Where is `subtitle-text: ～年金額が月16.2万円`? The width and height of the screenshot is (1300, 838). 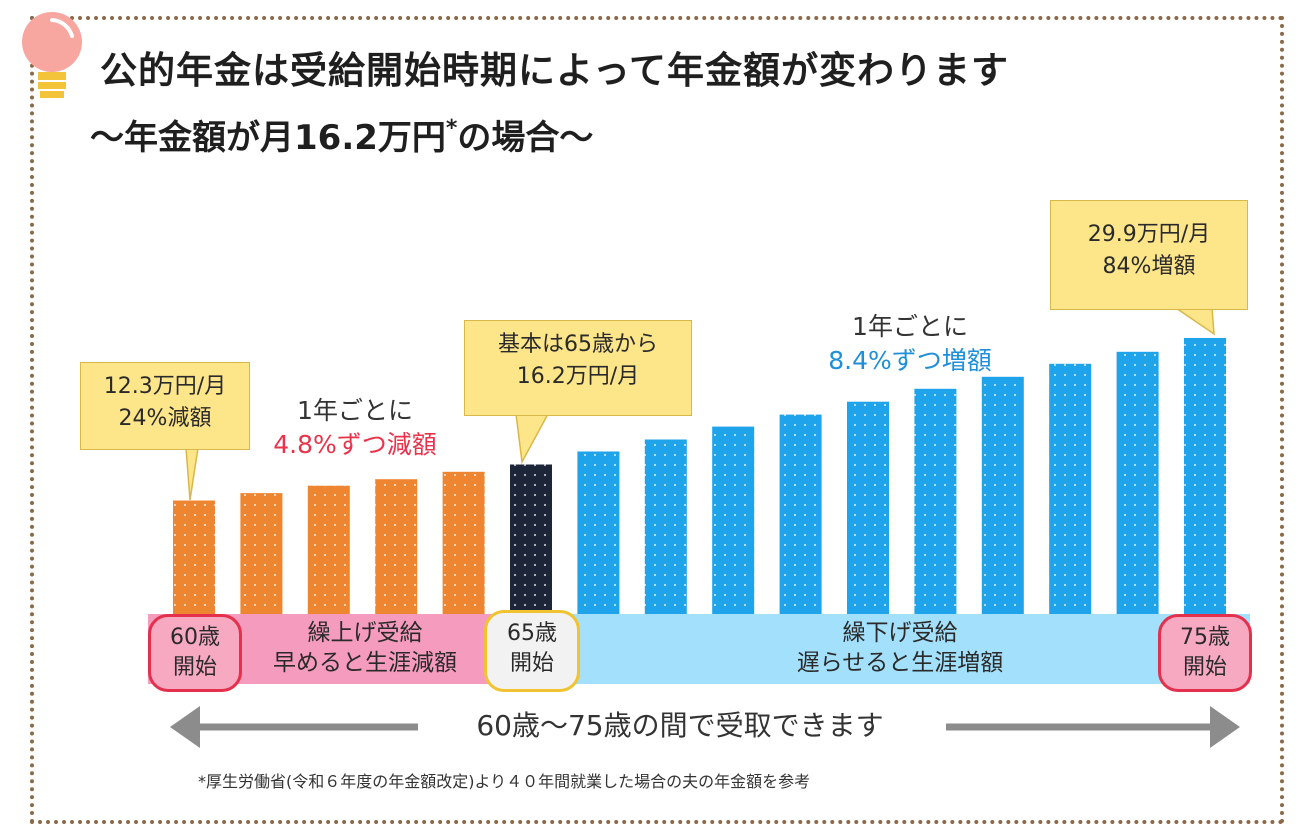
subtitle-text: ～年金額が月16.2万円 is located at coordinates (268, 138).